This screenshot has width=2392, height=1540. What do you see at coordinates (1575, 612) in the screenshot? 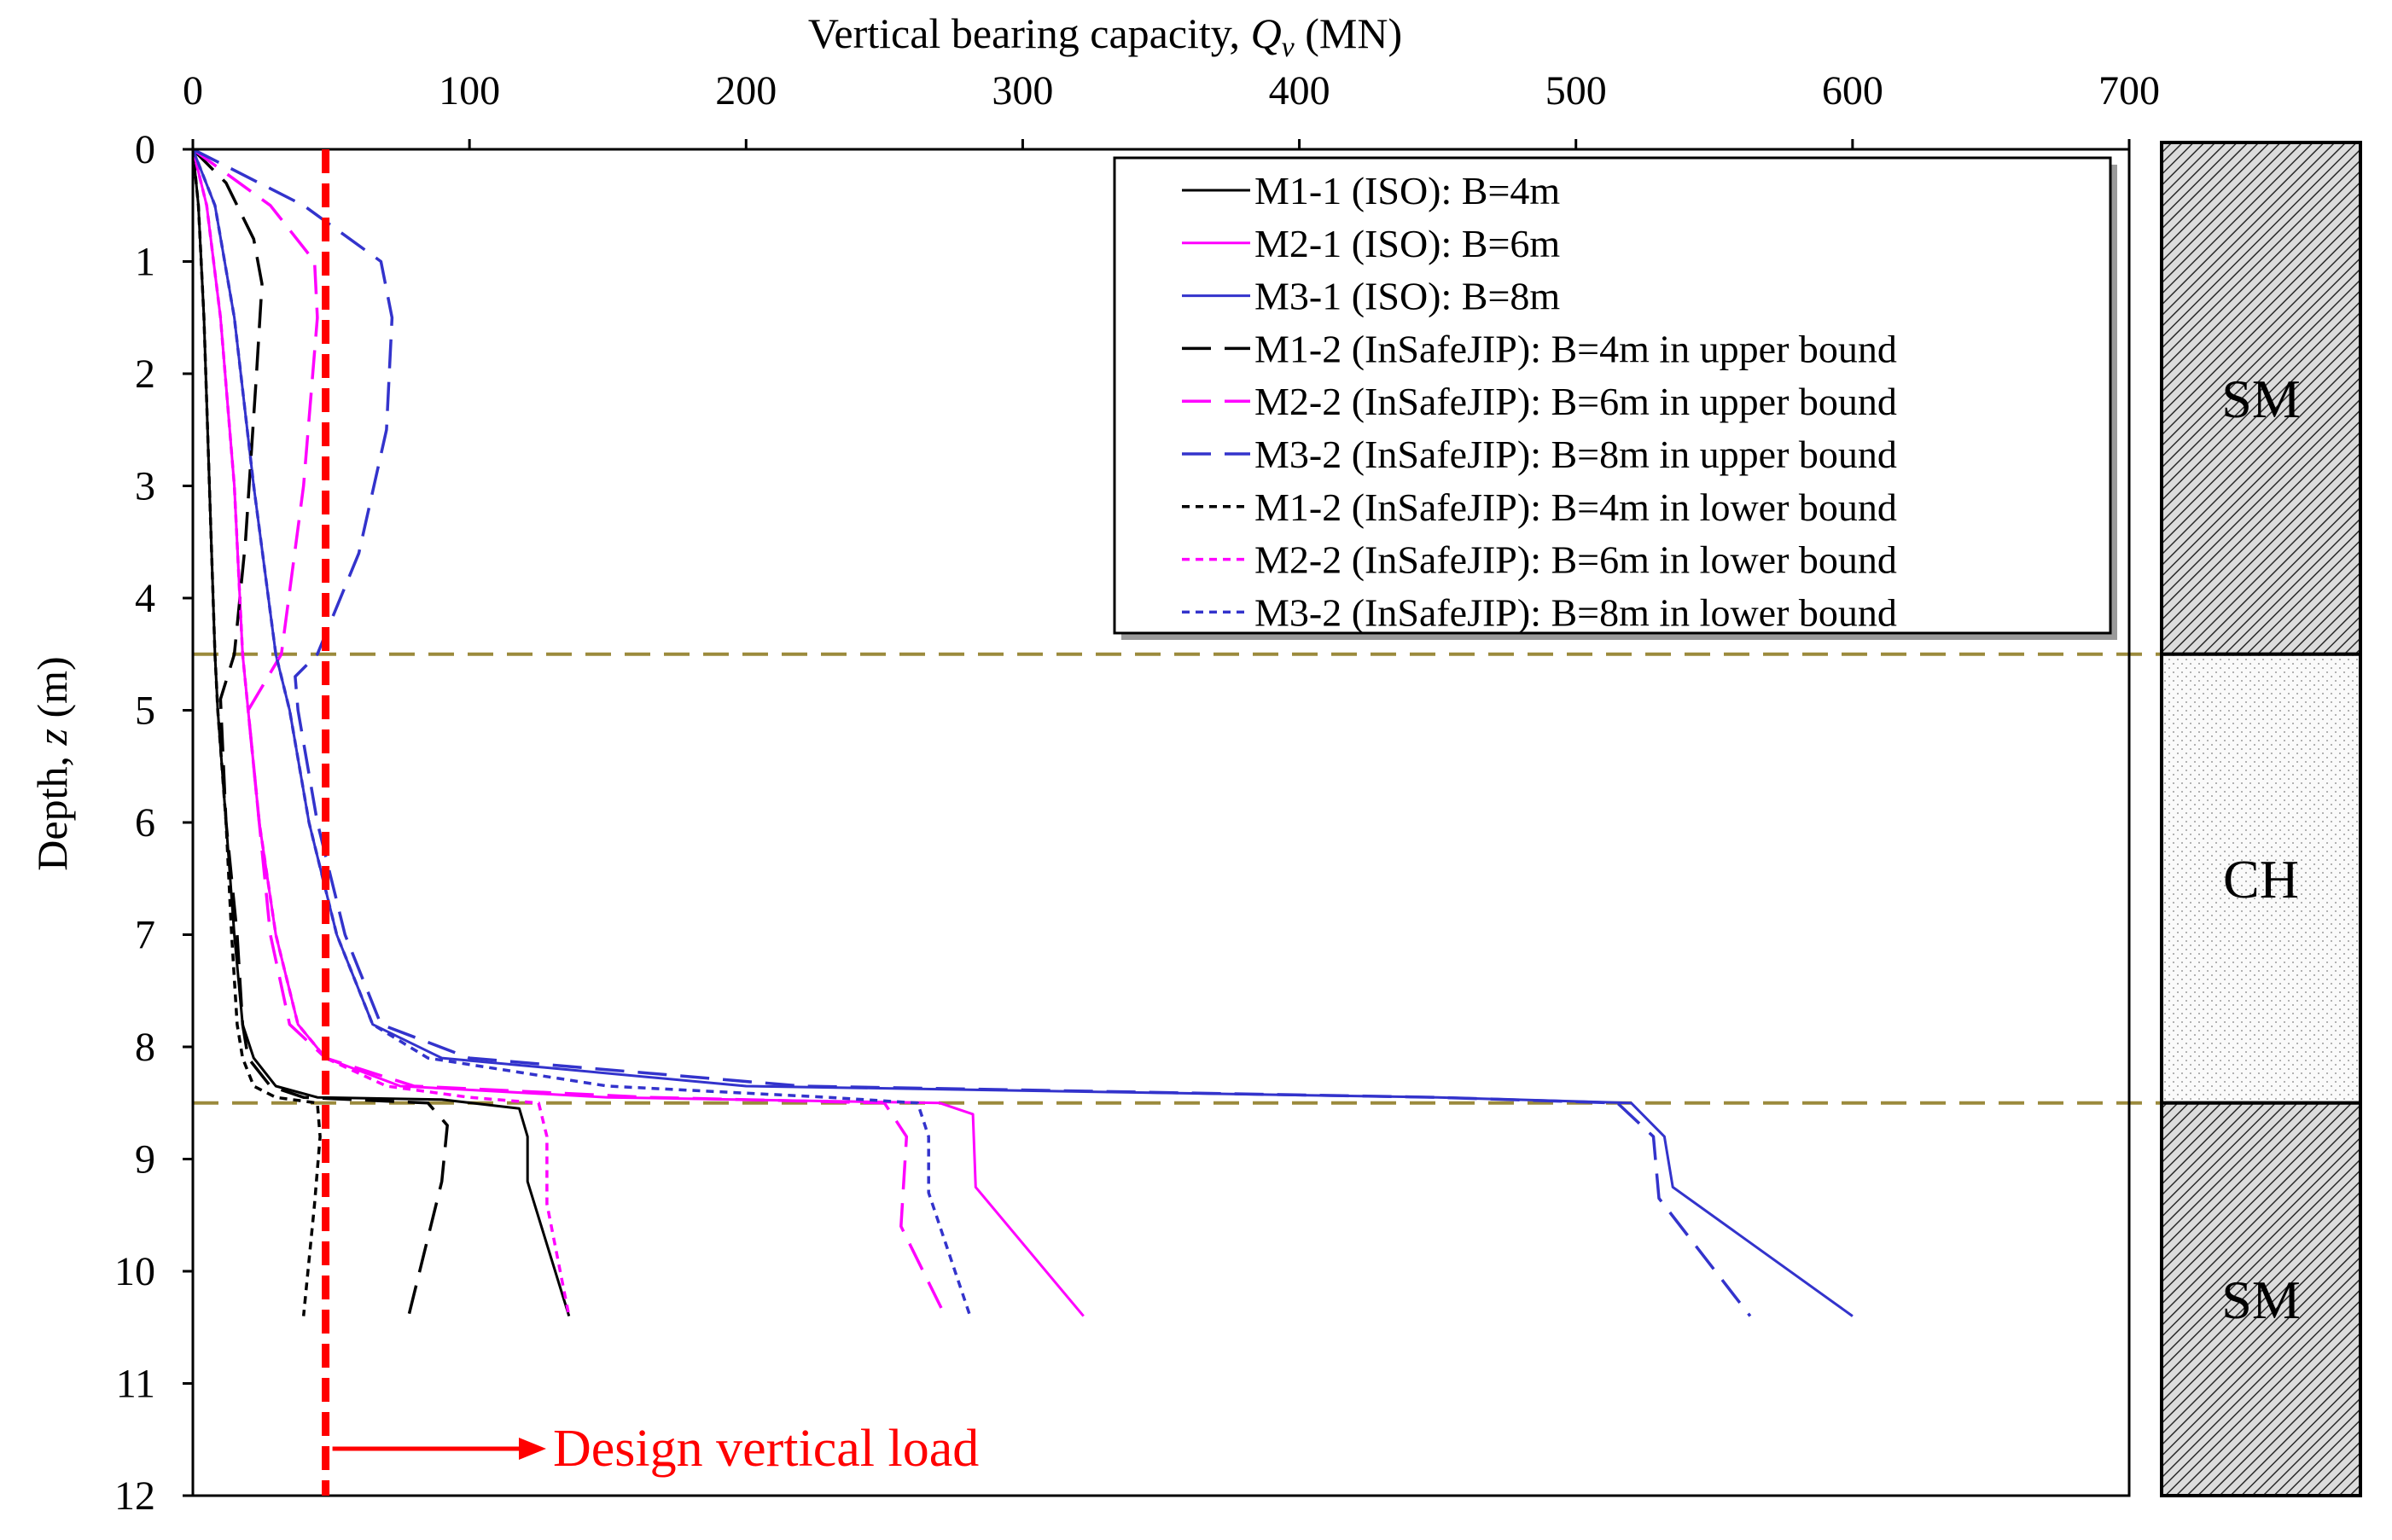
I see `legend-label: M3-2 (InSafeJIP): B=8m in lower bound` at bounding box center [1575, 612].